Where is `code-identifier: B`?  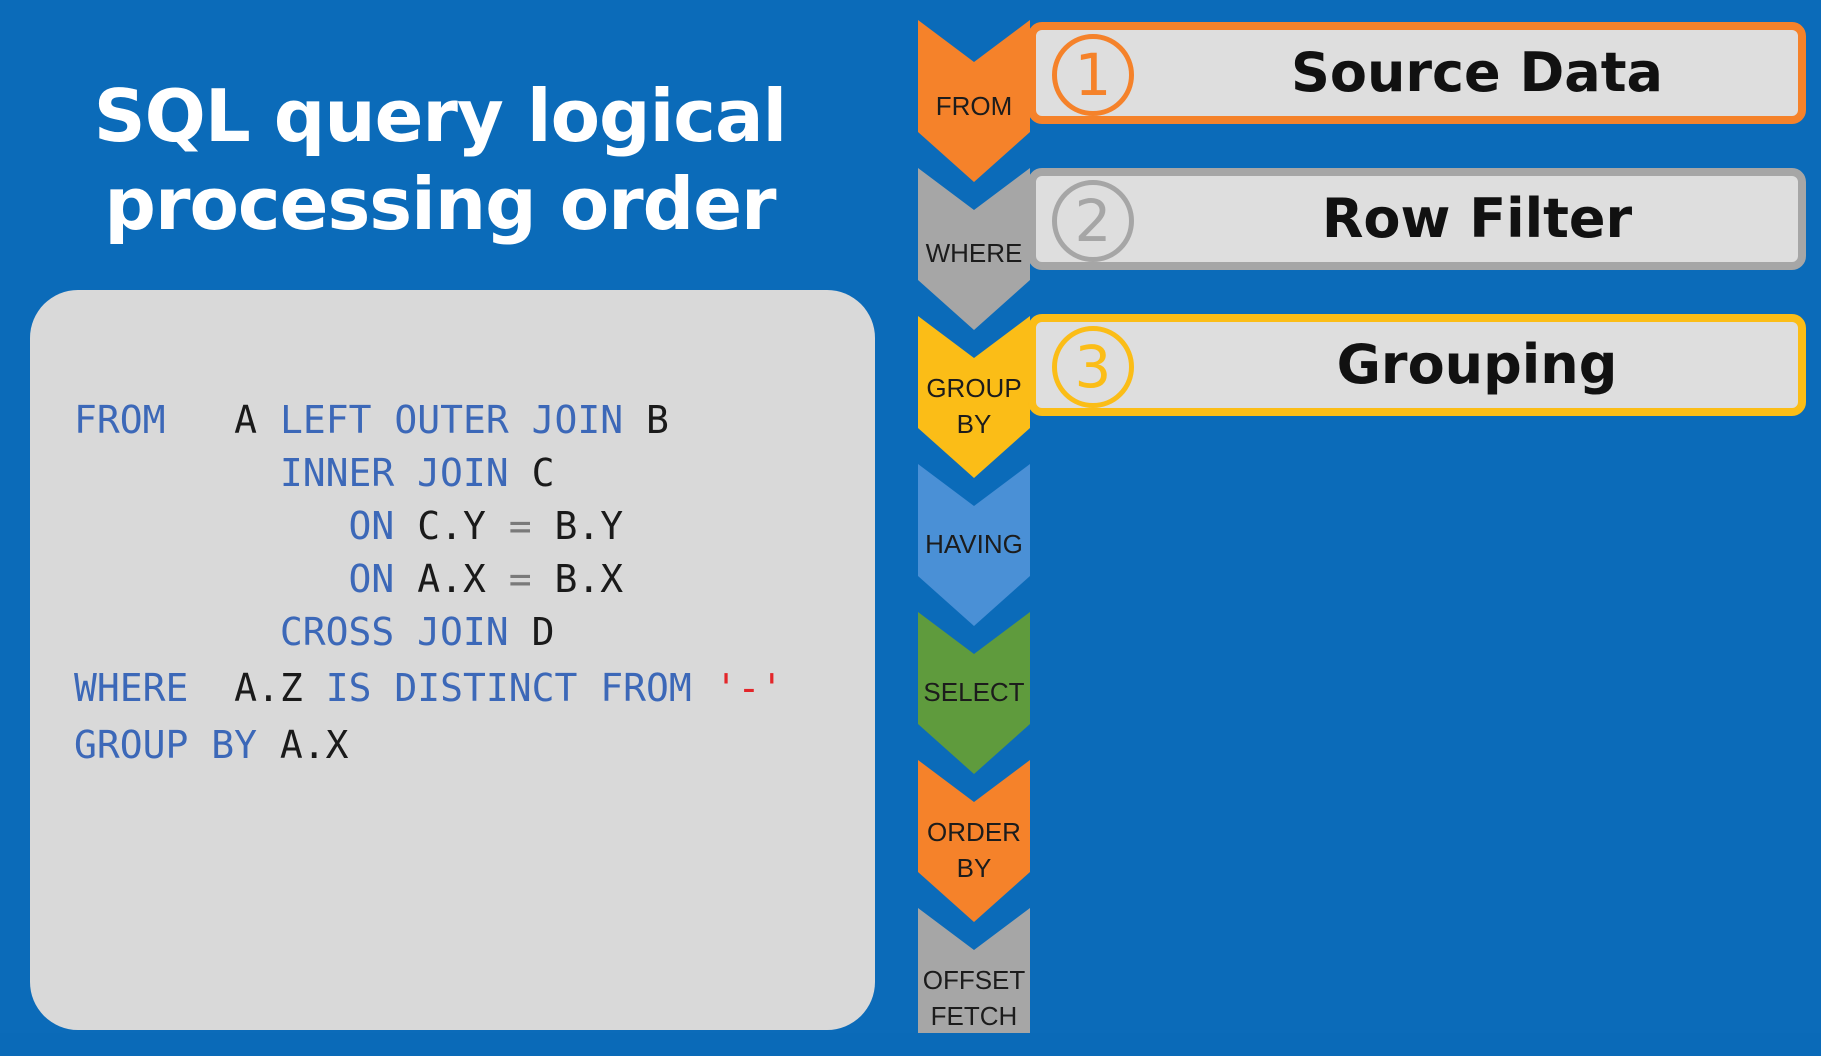 code-identifier: B is located at coordinates (657, 420).